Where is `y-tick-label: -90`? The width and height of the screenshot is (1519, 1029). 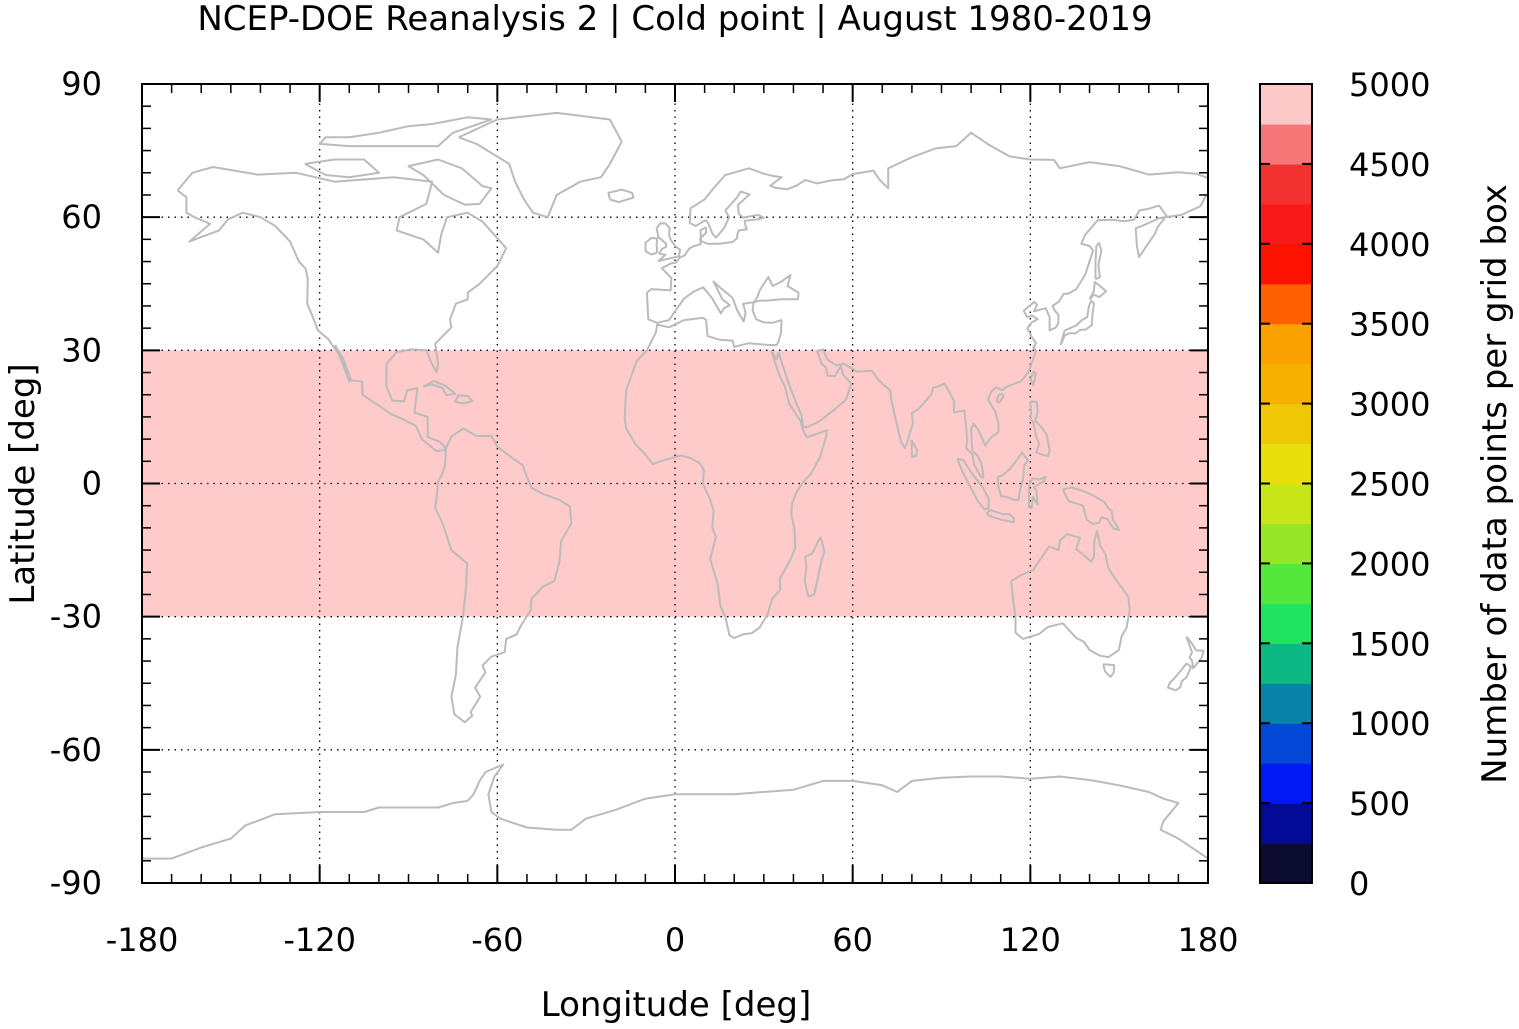
y-tick-label: -90 is located at coordinates (76, 883).